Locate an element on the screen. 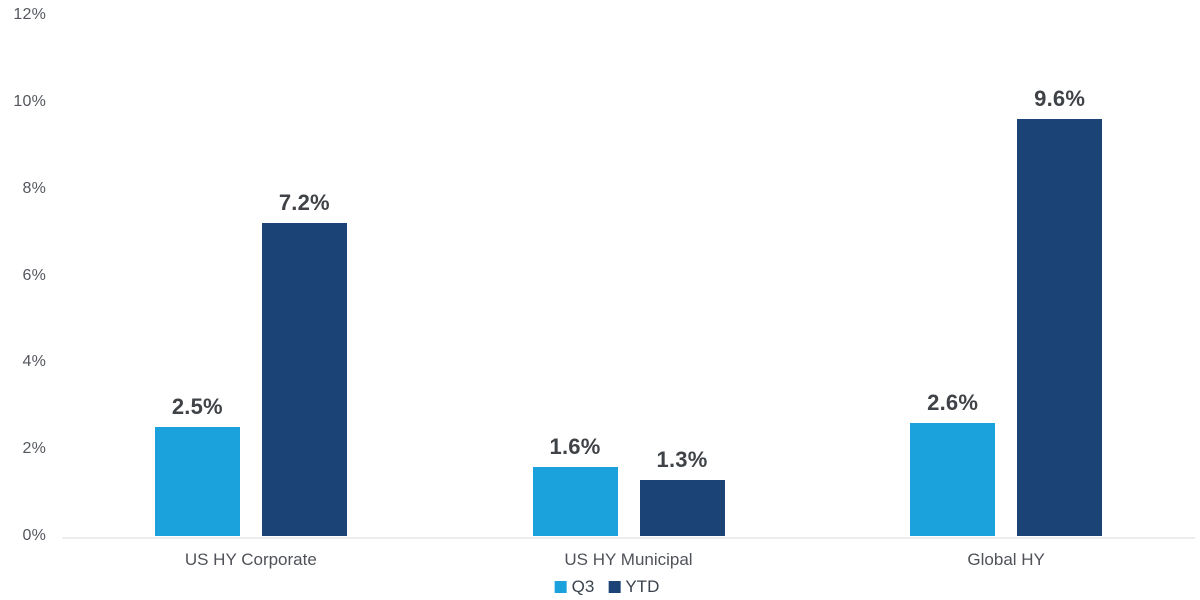 The image size is (1200, 600). value-label-ytd-us-hy-corporate: 7.2% is located at coordinates (304, 203).